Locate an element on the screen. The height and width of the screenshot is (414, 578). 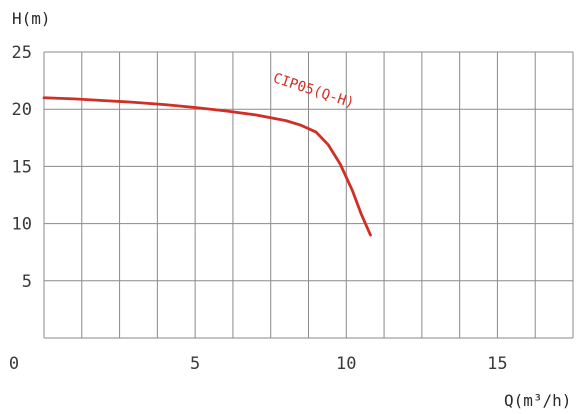
x-axis-label: Q(m³/h) is located at coordinates (537, 400).